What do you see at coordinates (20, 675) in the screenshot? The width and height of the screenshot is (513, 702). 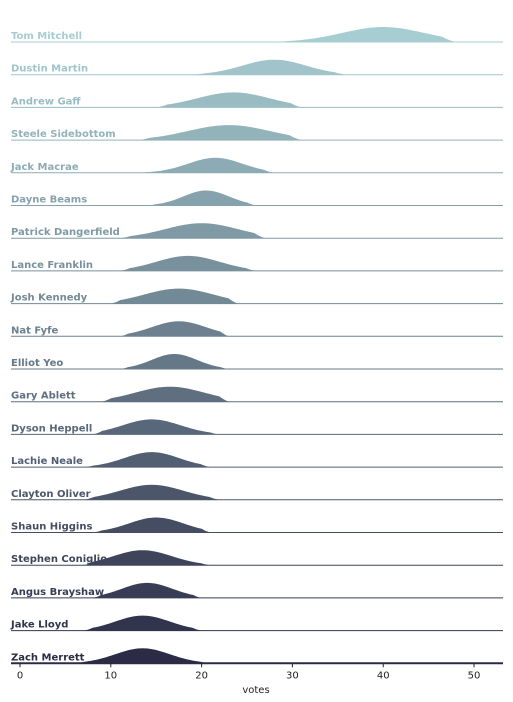 I see `x-tick-label: 0` at bounding box center [20, 675].